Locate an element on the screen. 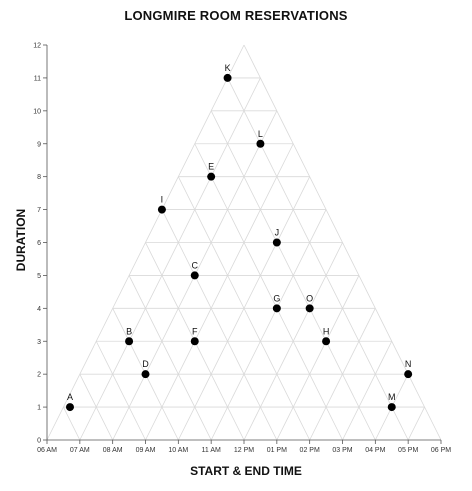 The height and width of the screenshot is (491, 472). y-tick-label: 7 is located at coordinates (39, 210).